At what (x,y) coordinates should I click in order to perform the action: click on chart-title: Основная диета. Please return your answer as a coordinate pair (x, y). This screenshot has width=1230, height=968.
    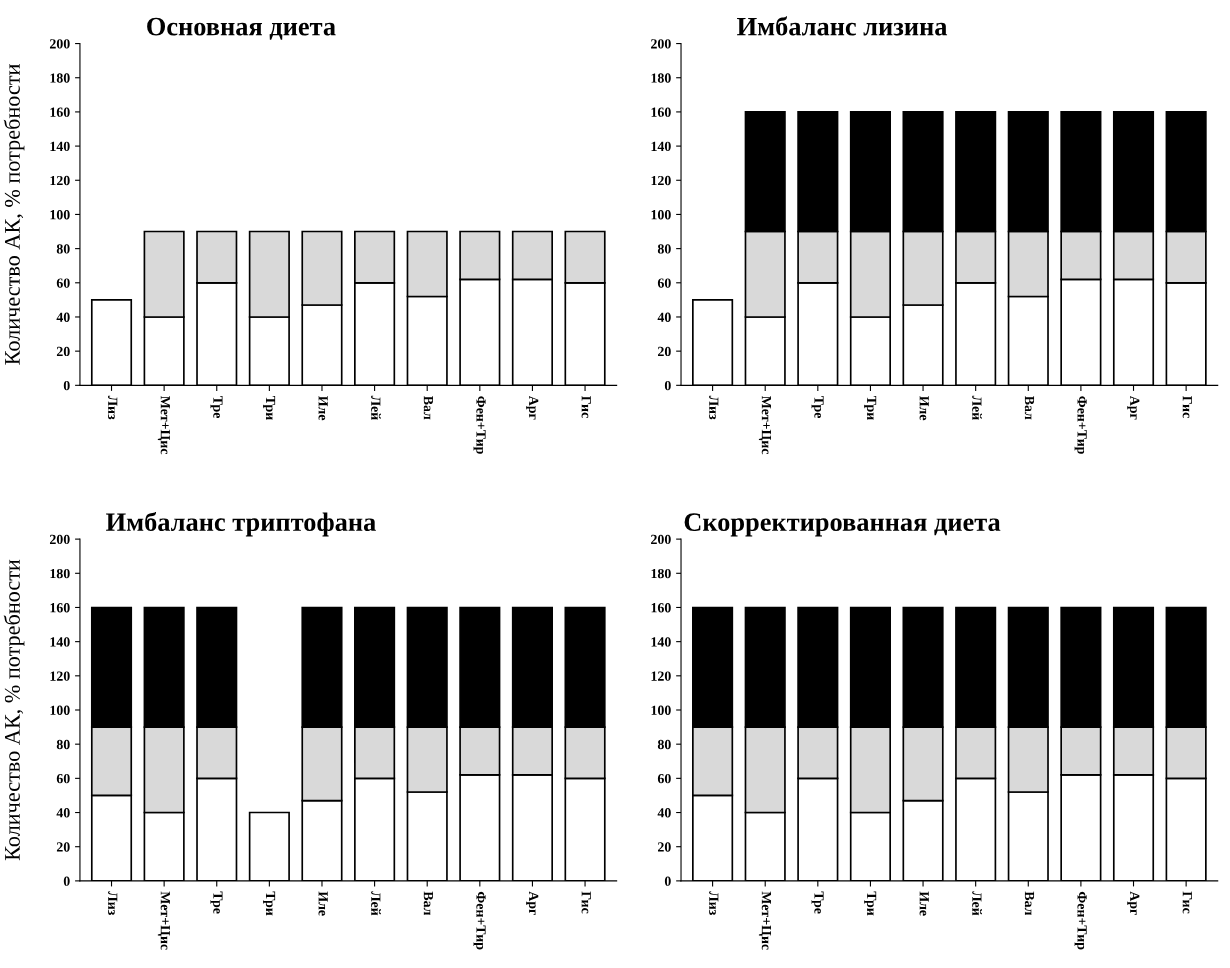
    Looking at the image, I should click on (241, 28).